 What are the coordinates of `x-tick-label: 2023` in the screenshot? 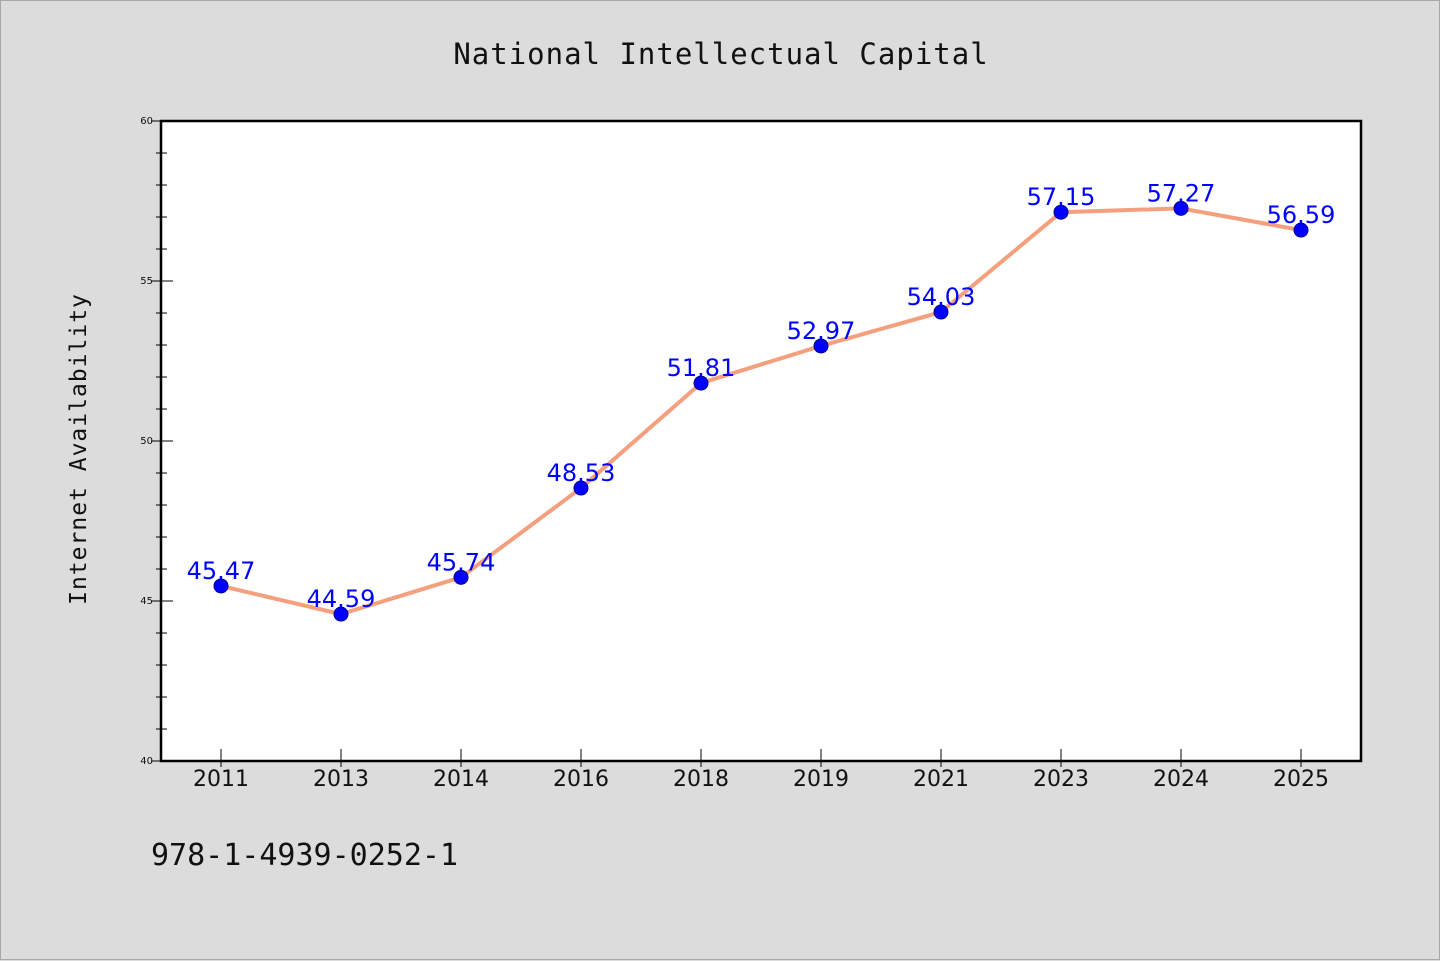 It's located at (1061, 779).